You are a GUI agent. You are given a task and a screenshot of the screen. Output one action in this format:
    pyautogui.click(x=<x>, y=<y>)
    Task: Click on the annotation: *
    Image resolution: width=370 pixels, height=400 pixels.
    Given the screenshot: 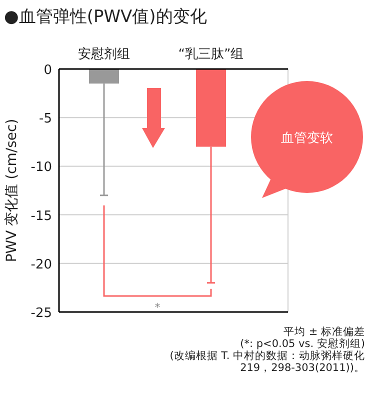 What is the action you would take?
    pyautogui.click(x=157, y=307)
    